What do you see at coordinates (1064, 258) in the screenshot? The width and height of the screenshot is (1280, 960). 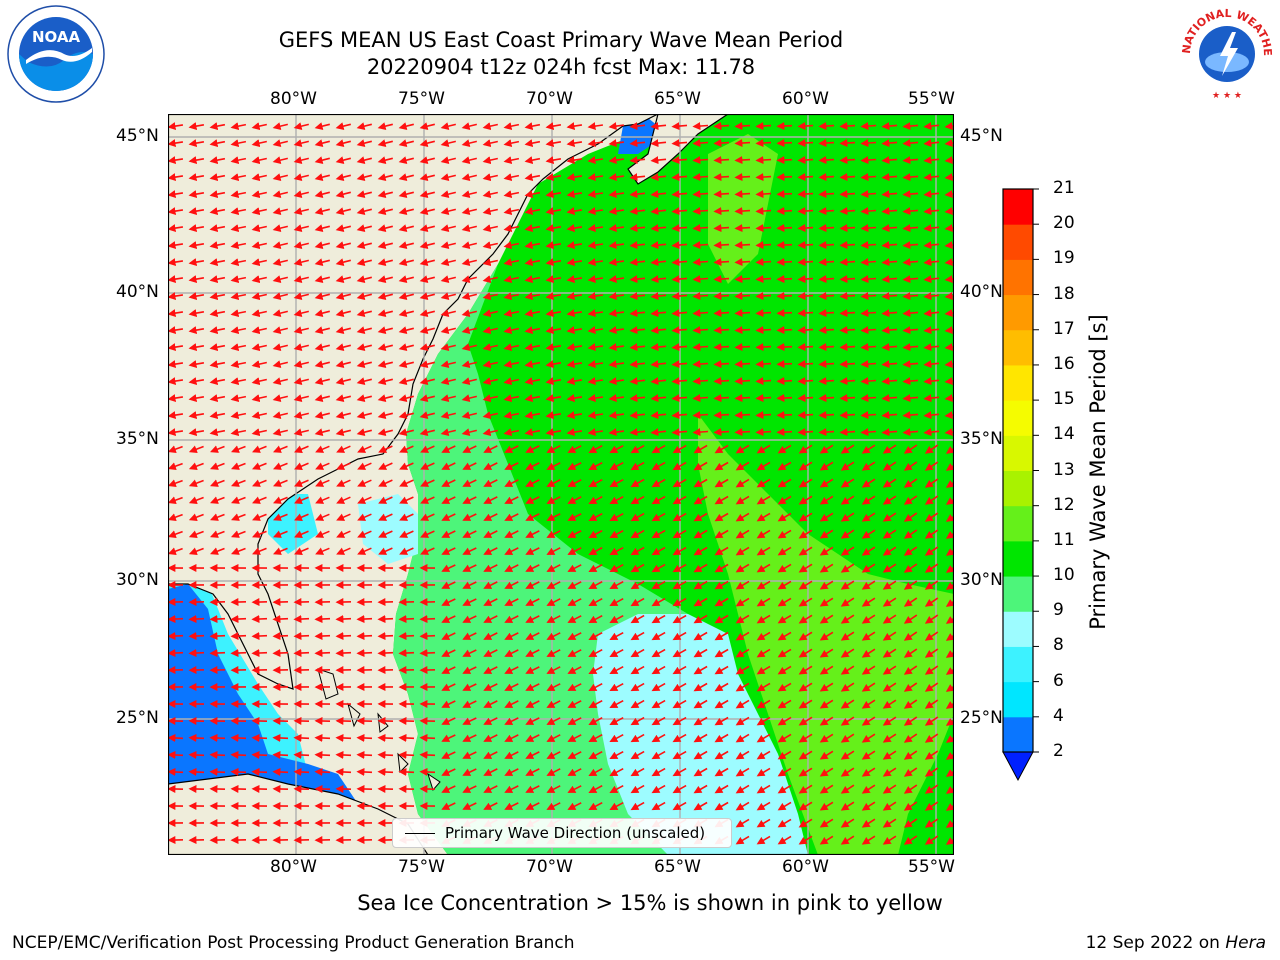 I see `colorbar-tick-label: 19` at bounding box center [1064, 258].